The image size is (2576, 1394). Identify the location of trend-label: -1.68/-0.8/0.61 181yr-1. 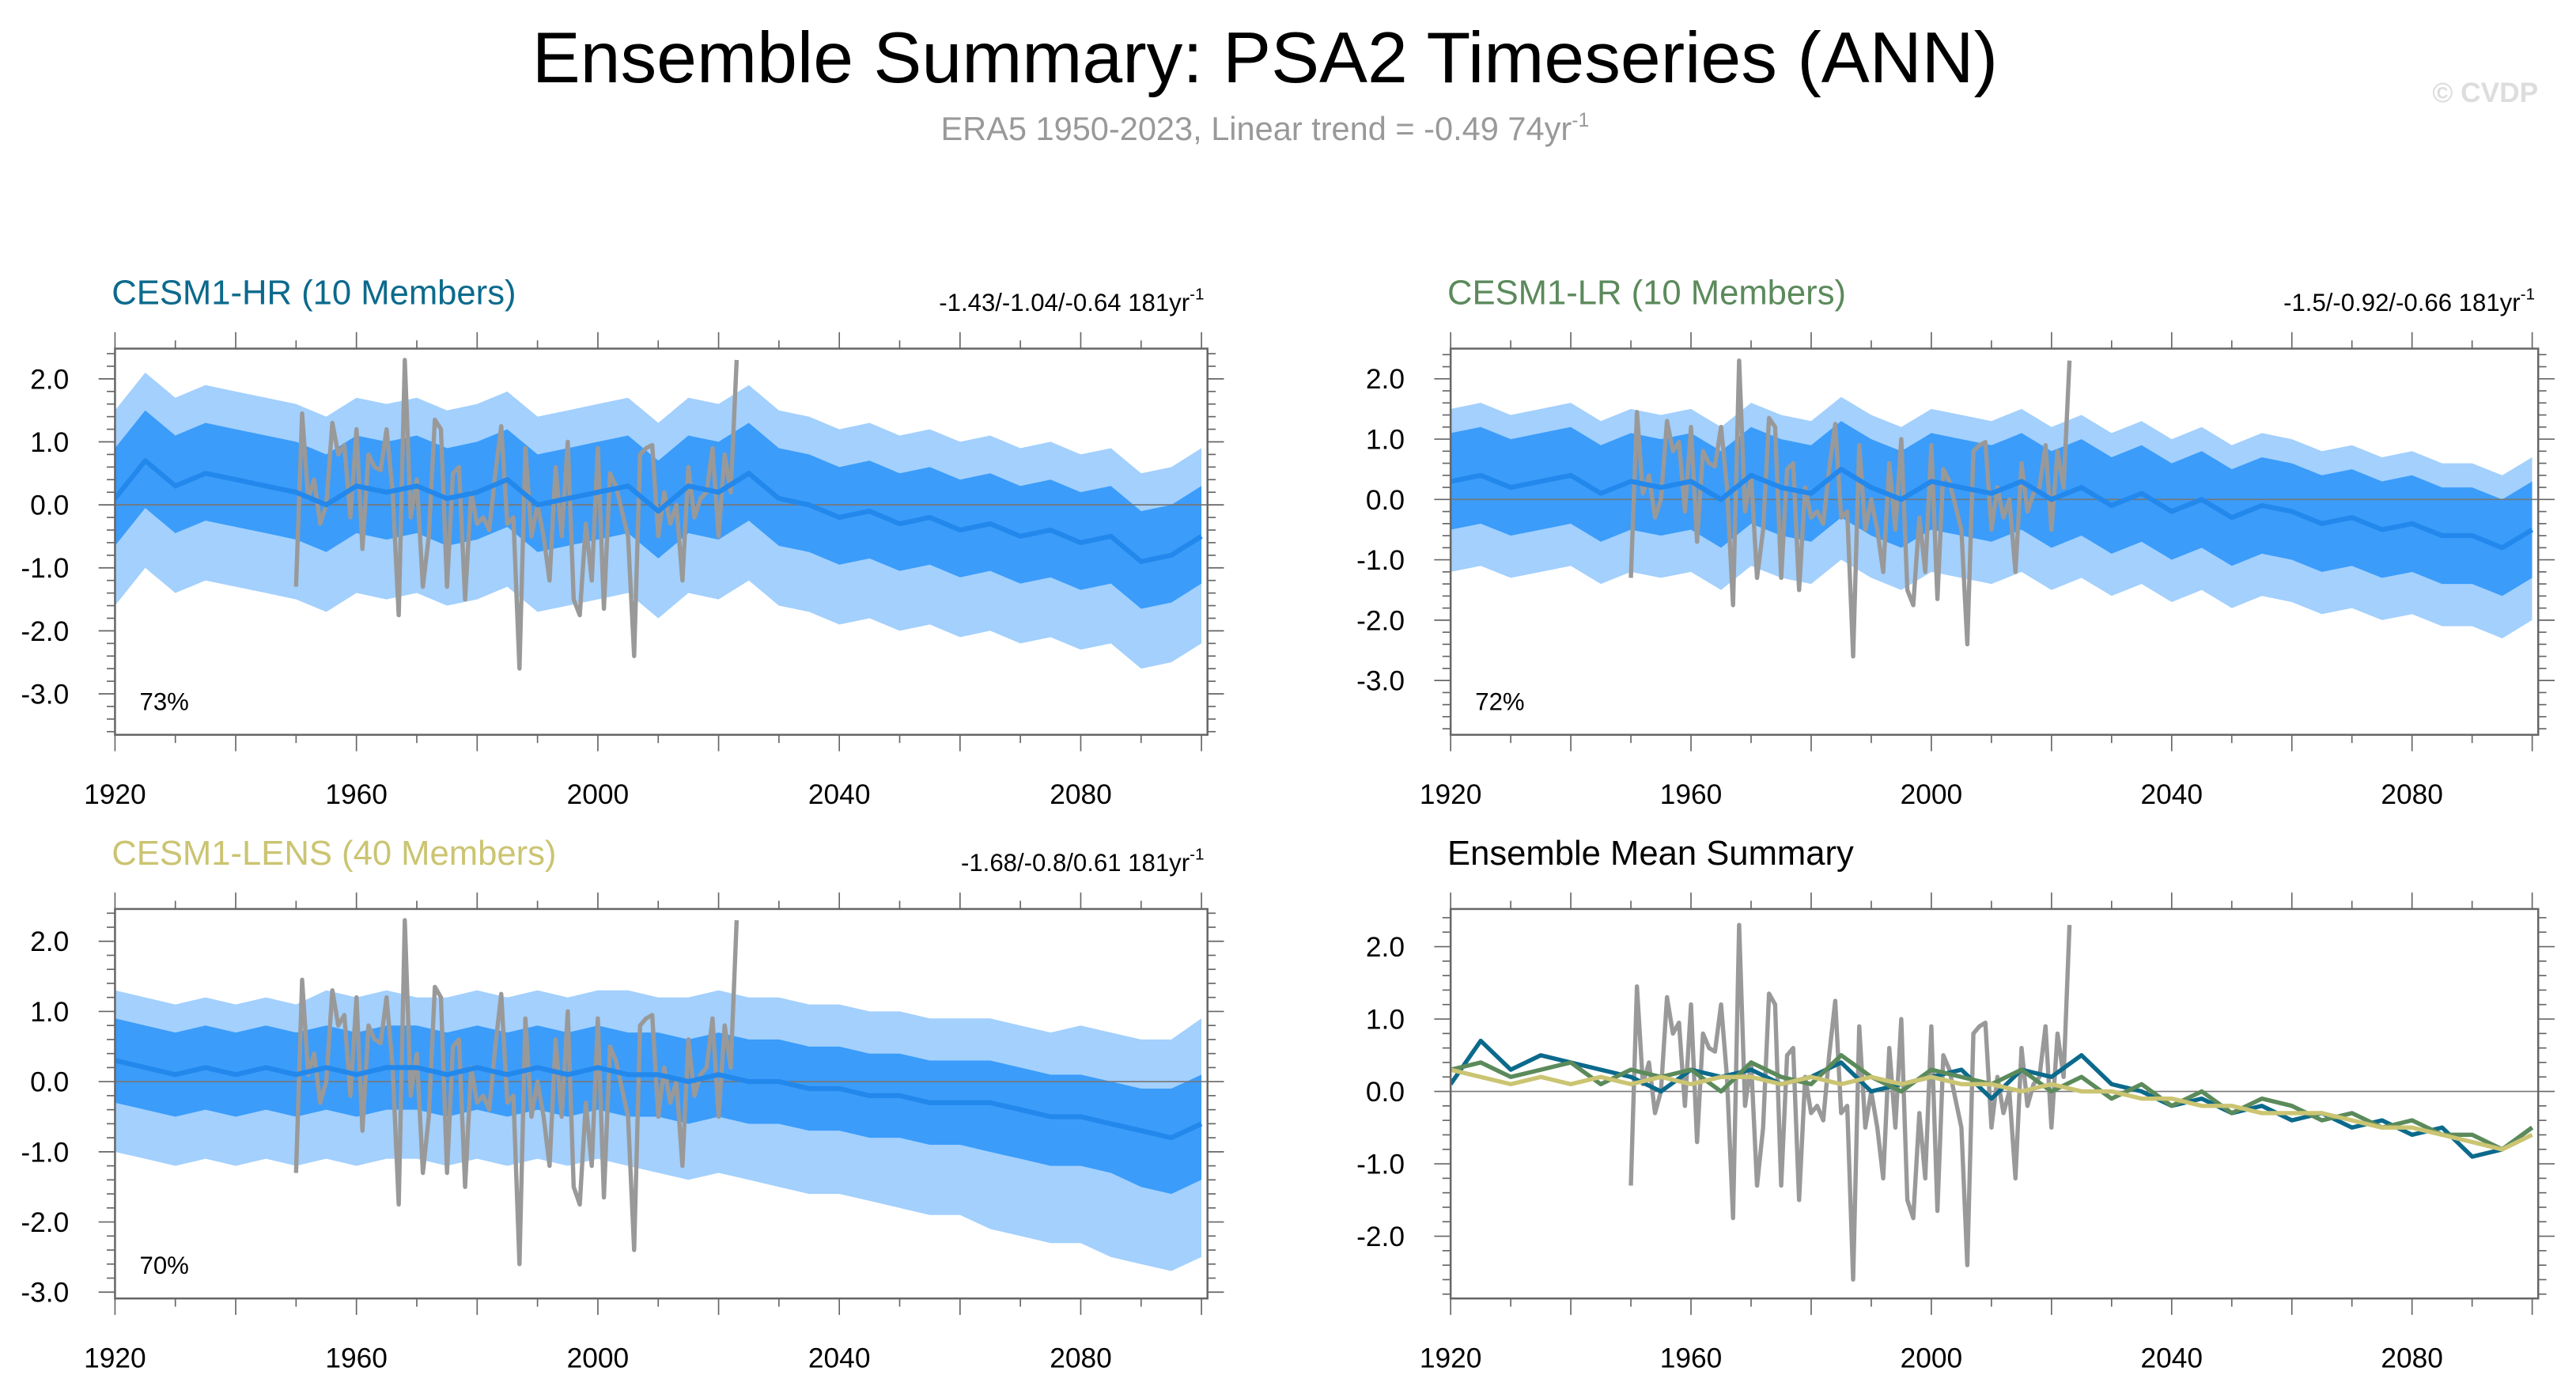
(1083, 861).